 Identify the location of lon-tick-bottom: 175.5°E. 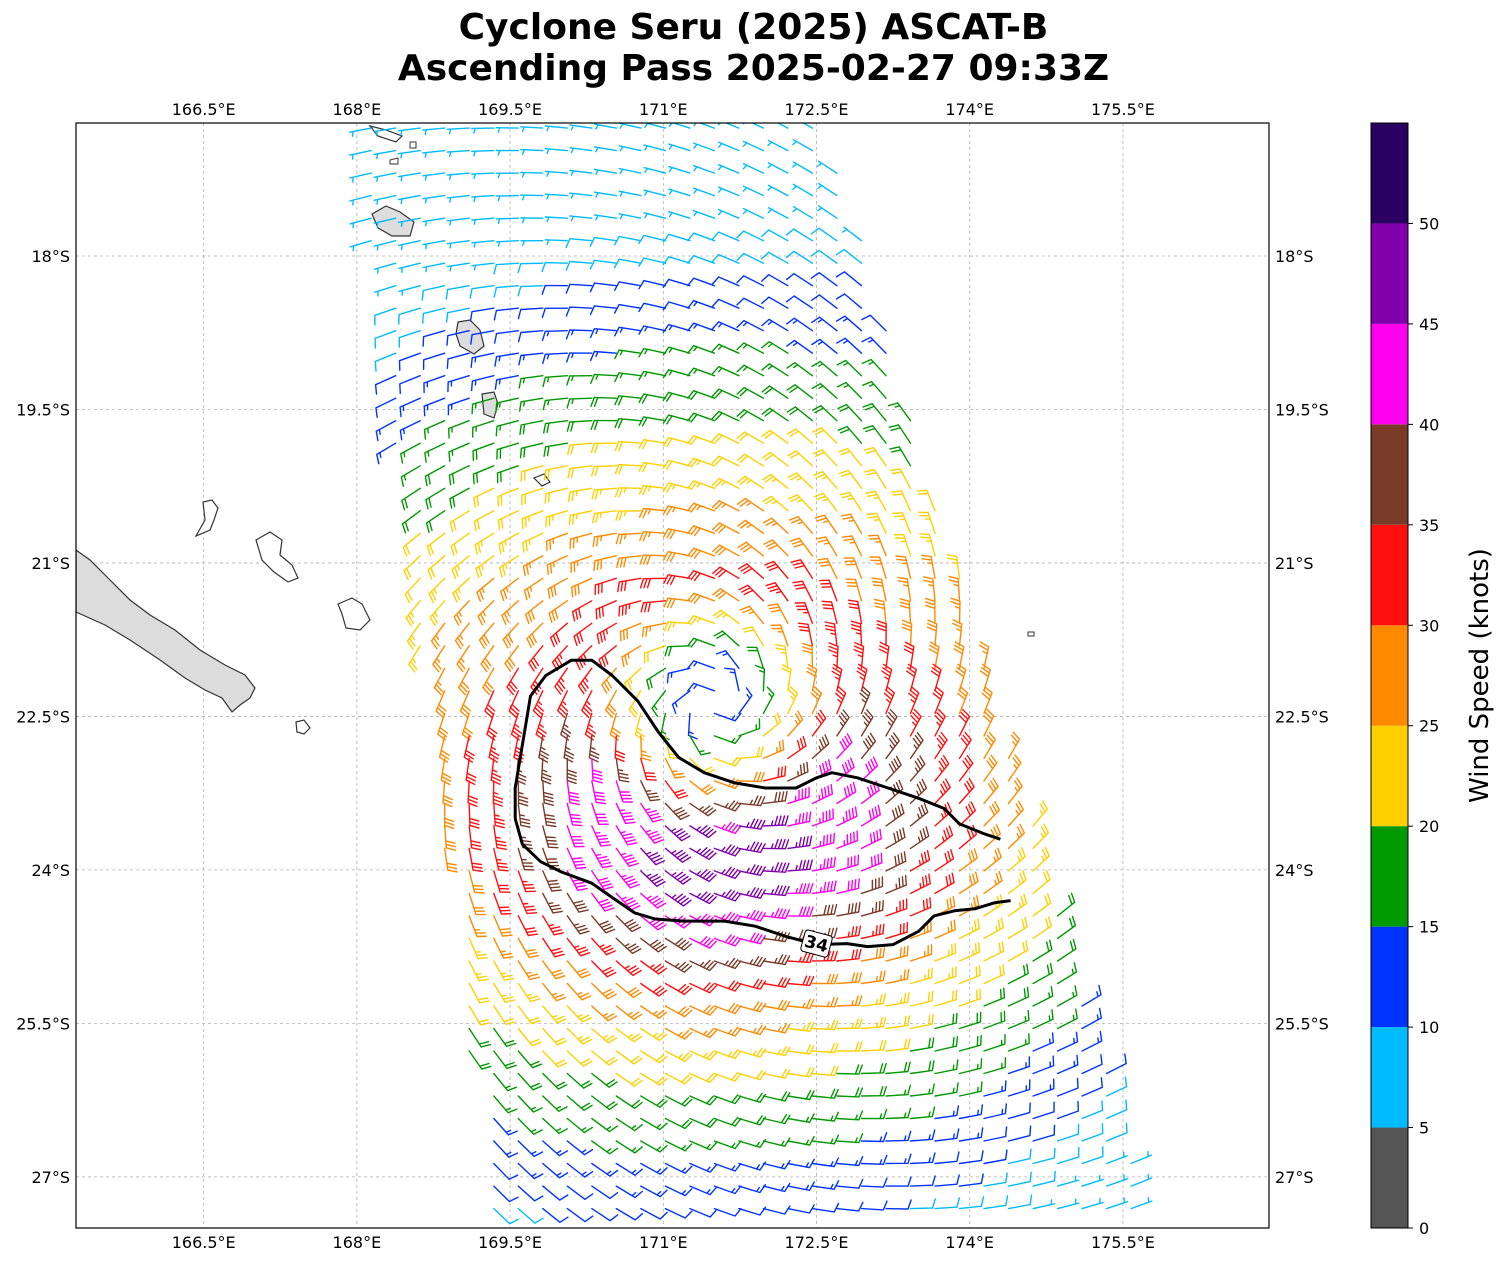
(1123, 1242).